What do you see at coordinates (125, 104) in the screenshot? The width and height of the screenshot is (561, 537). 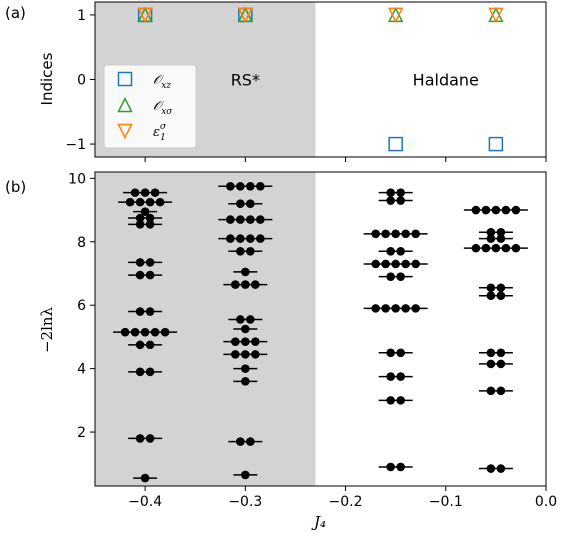 I see `legend-marker-triangle-up` at bounding box center [125, 104].